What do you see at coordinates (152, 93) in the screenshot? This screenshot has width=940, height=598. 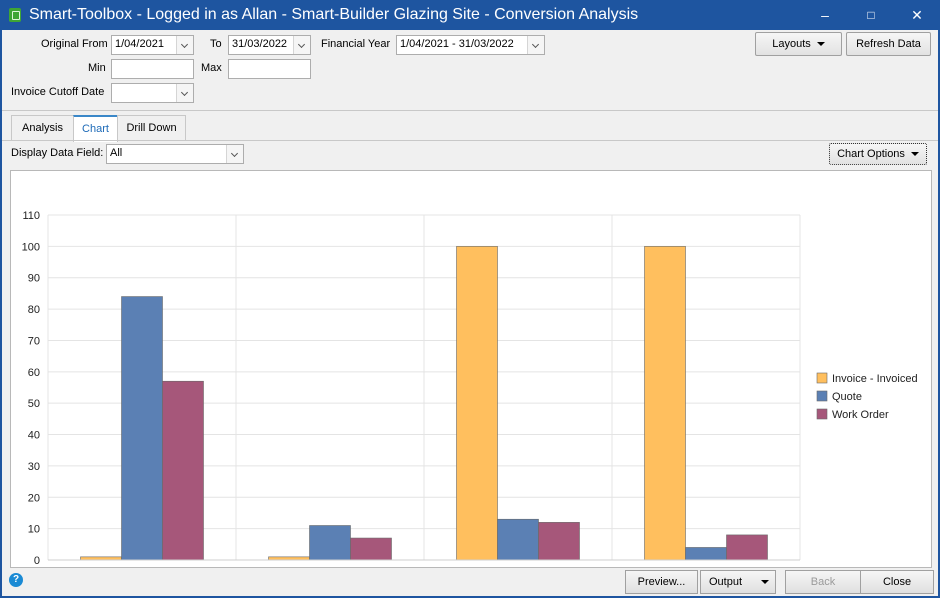 I see `invoice-cutoff-date-picker` at bounding box center [152, 93].